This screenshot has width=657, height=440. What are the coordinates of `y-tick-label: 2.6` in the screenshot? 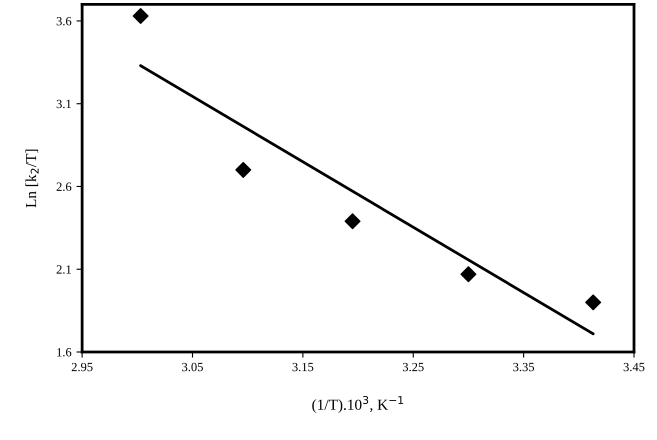 It's located at (64, 186).